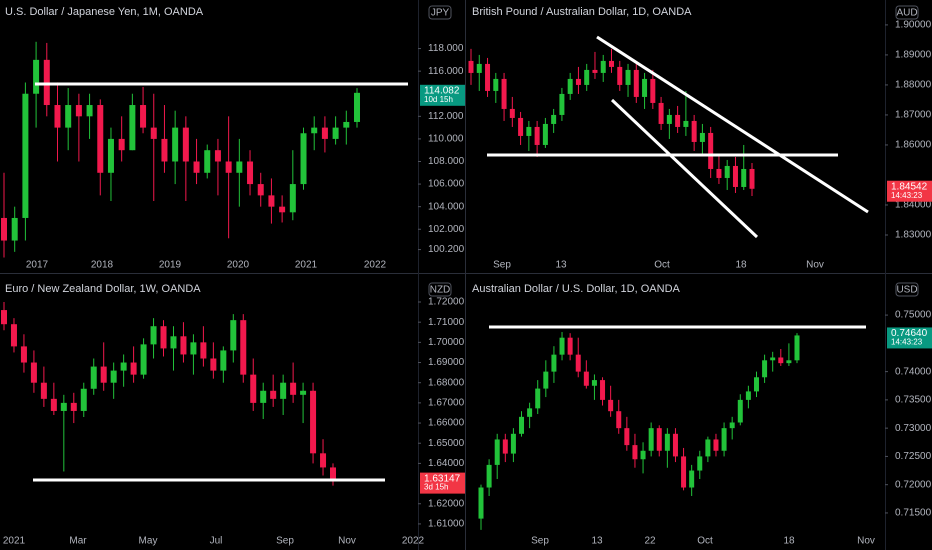 The image size is (932, 550). I want to click on price-tick-label: 1.67000, so click(446, 403).